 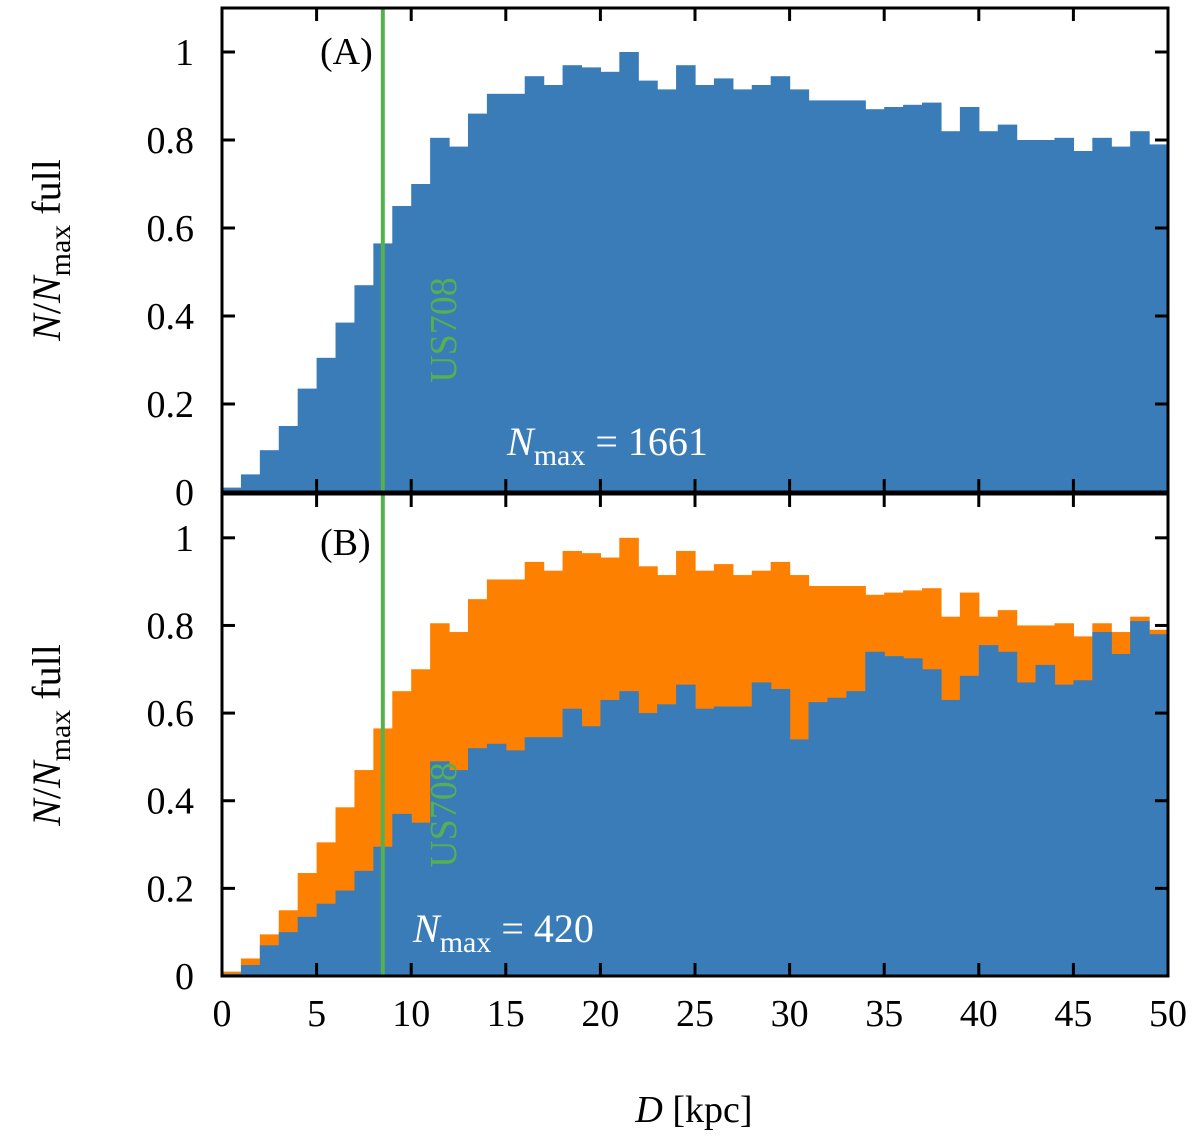 I want to click on panel-label: (A), so click(x=346, y=52).